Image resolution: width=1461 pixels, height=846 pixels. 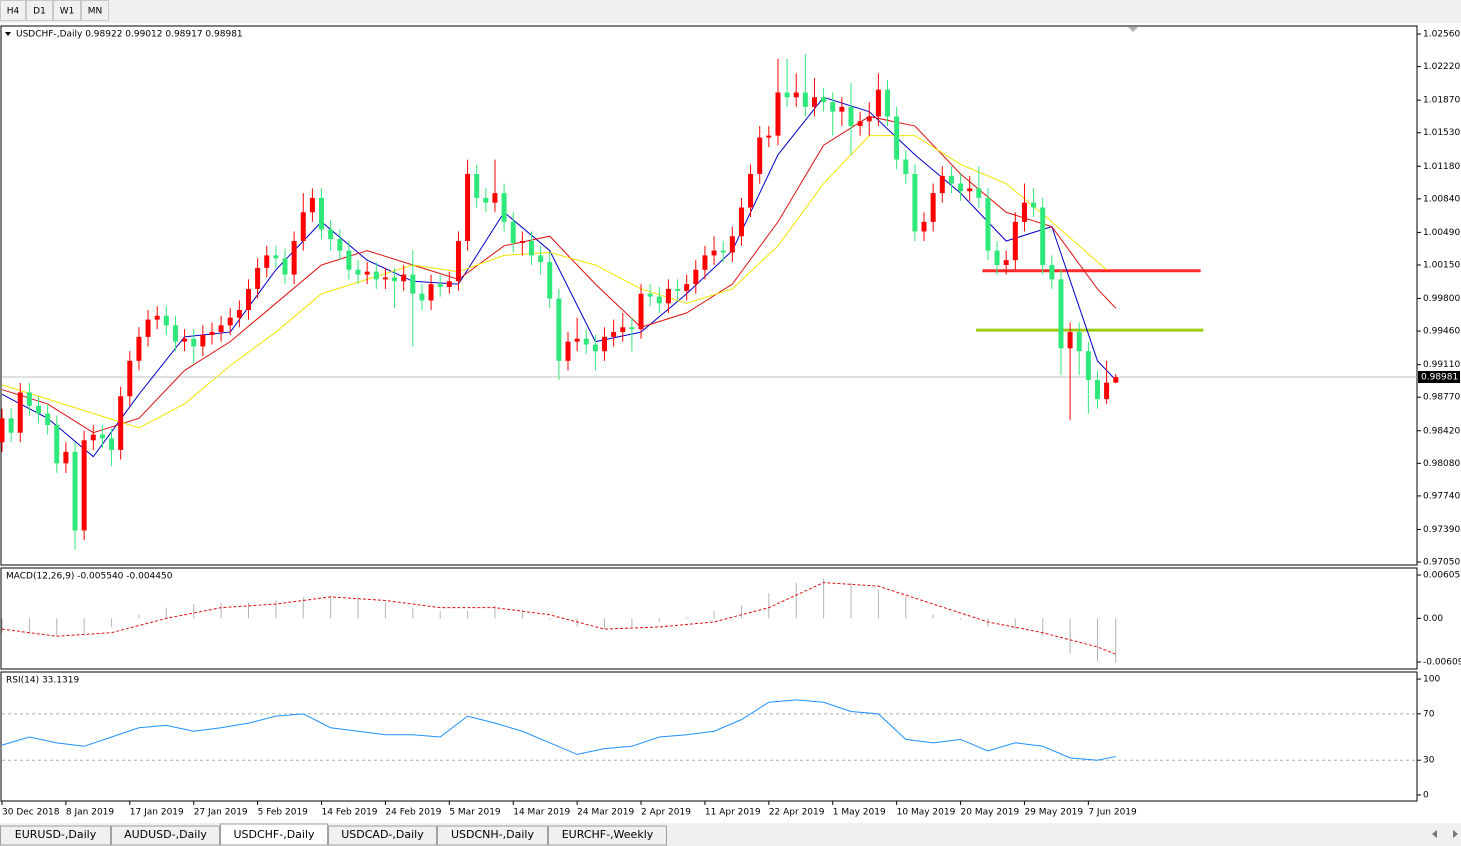 I want to click on x-tick-label: 1 May 2019, so click(x=859, y=813).